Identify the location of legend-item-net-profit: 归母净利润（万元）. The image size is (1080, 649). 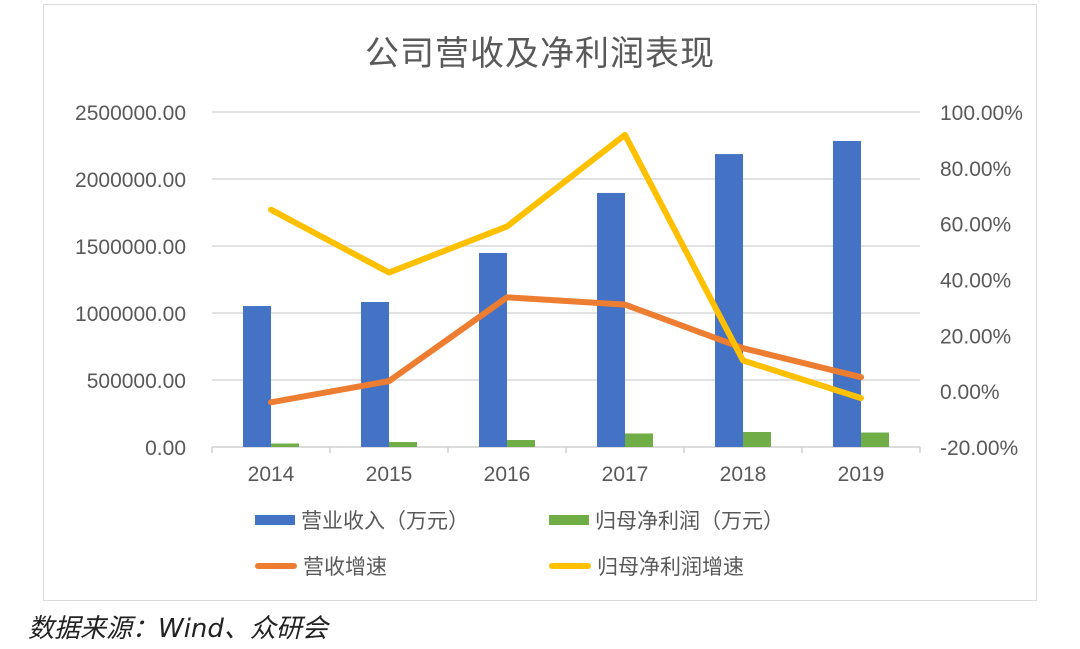
(666, 520).